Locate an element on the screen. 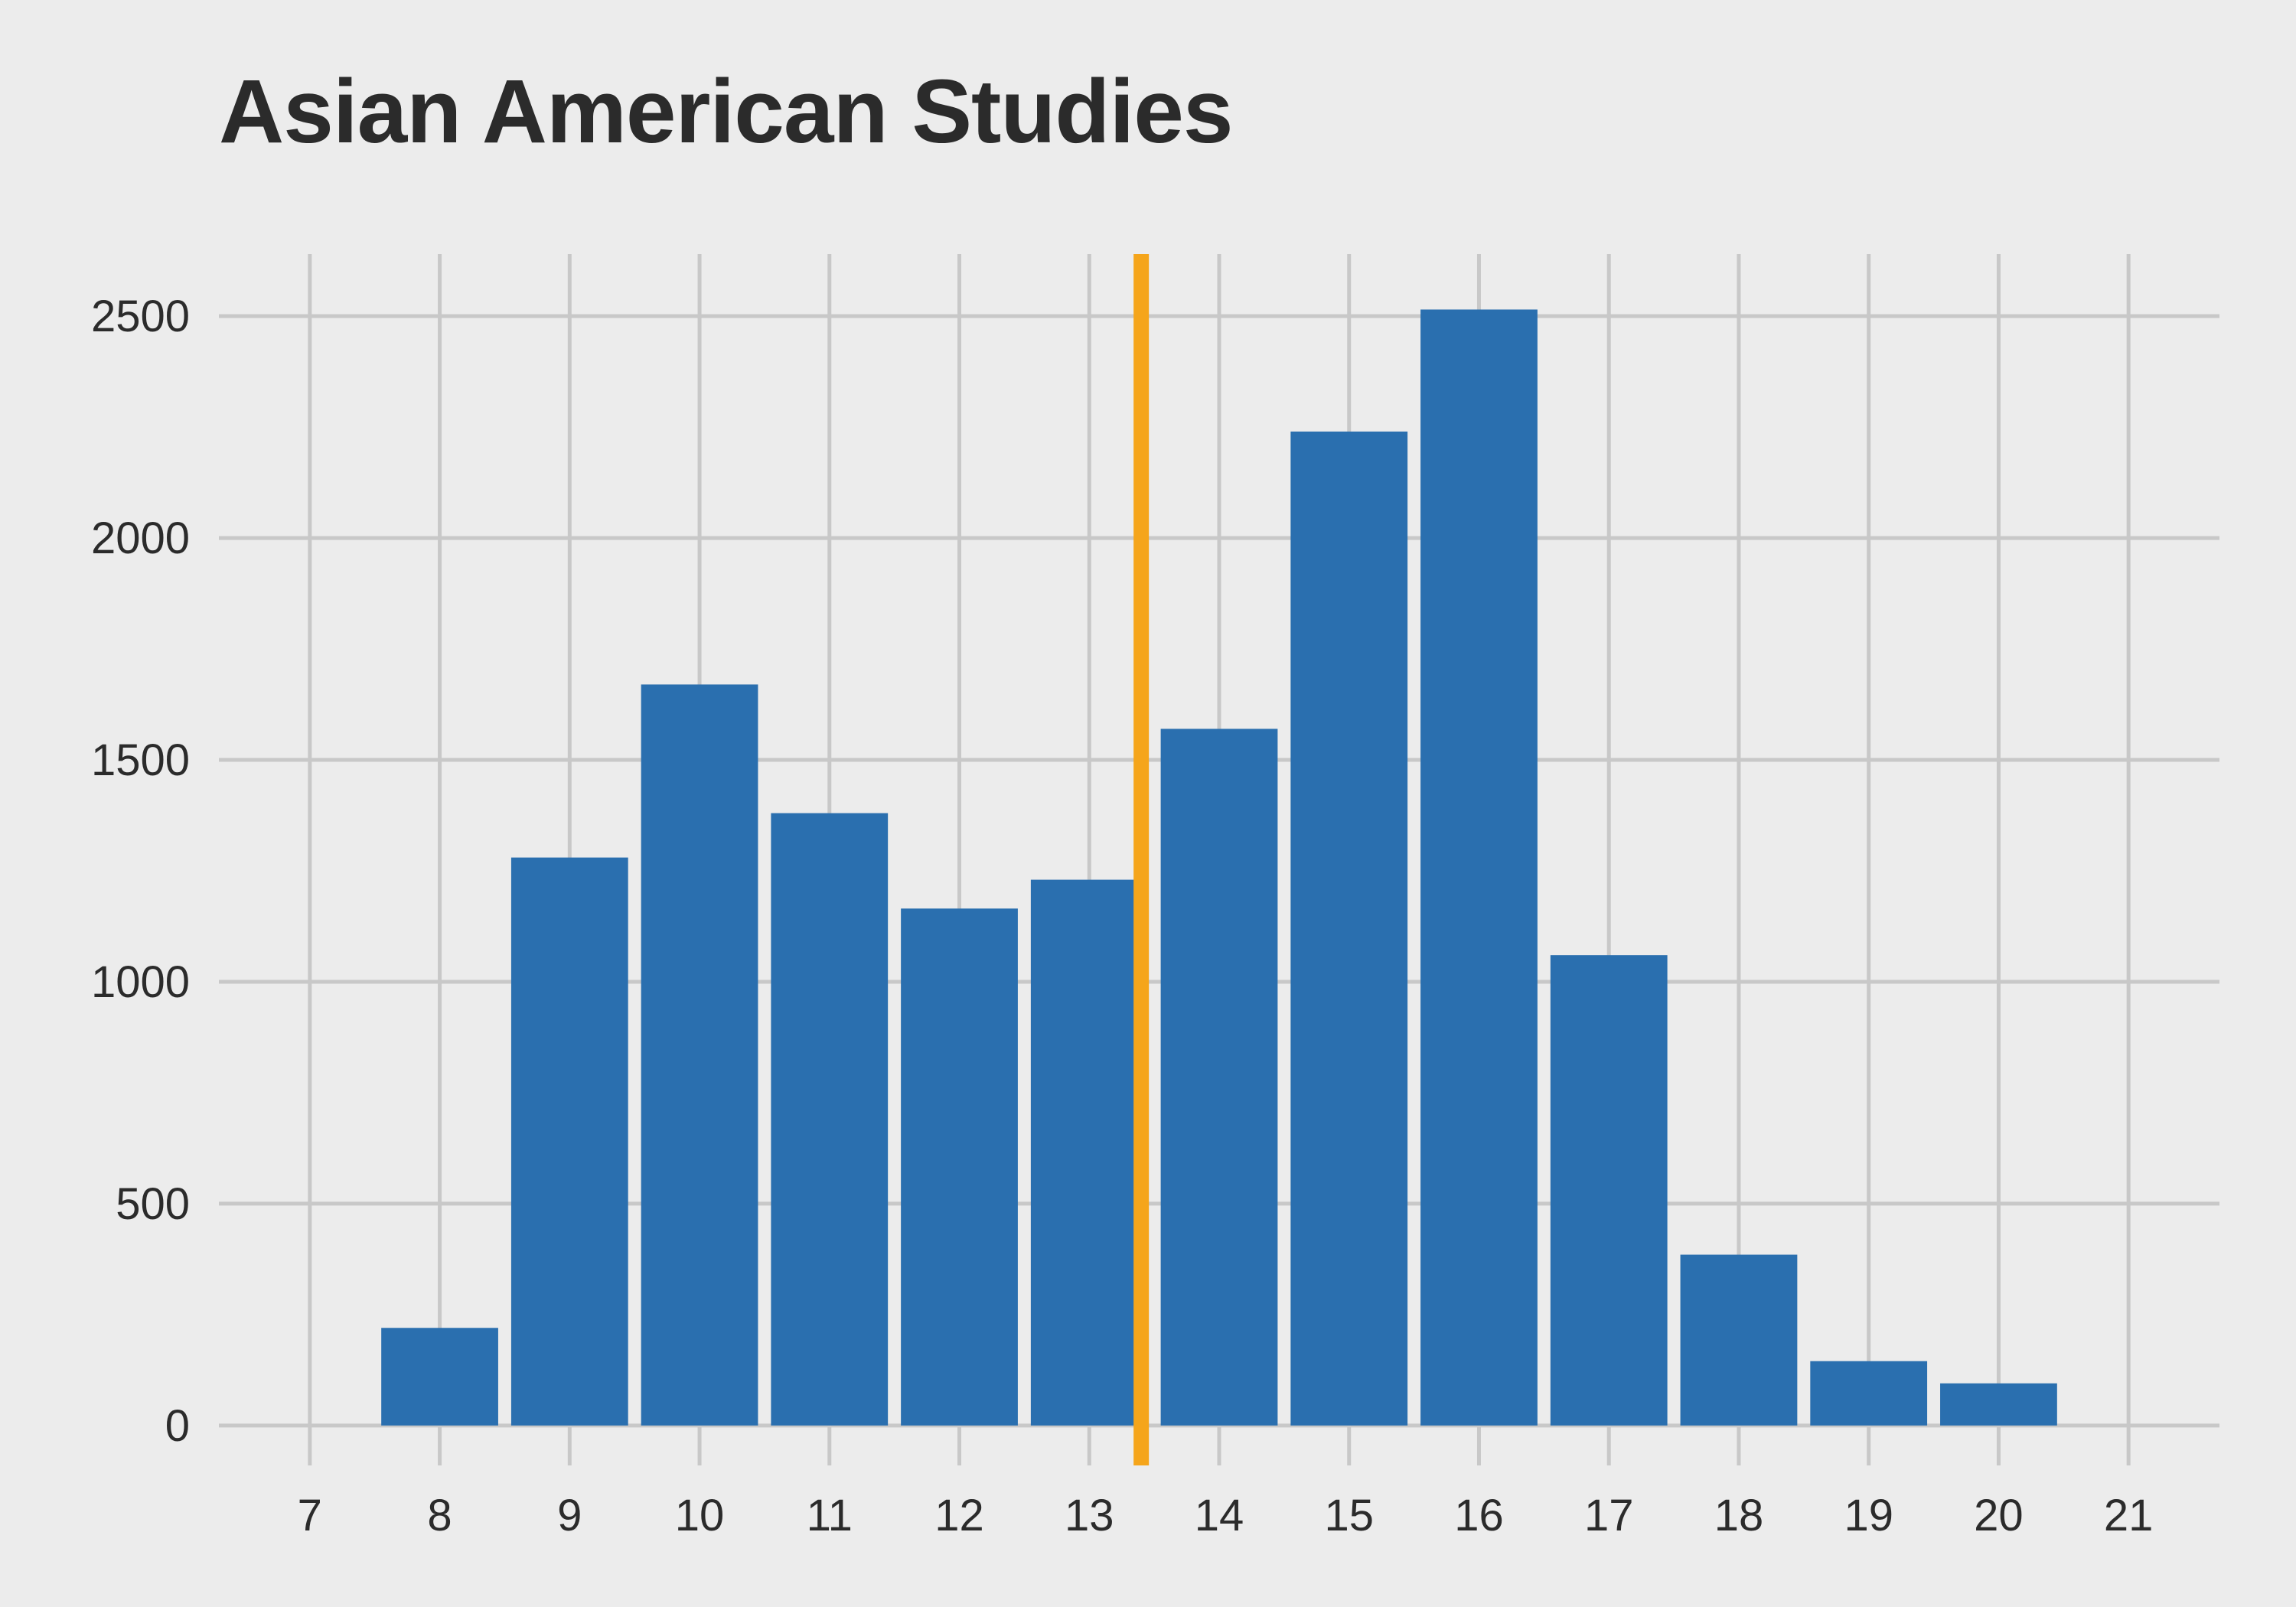 This screenshot has height=1607, width=2296. y-tick-label: 500 is located at coordinates (153, 1204).